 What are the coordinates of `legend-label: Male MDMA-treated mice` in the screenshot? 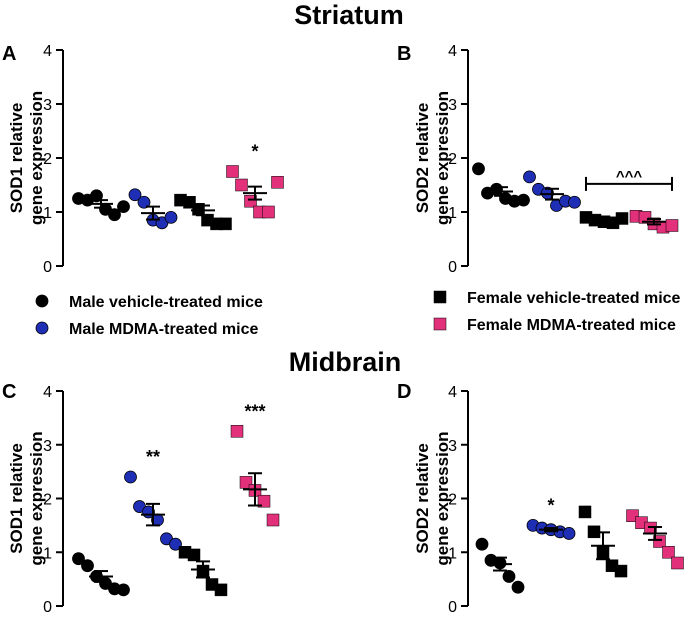 It's located at (163, 329).